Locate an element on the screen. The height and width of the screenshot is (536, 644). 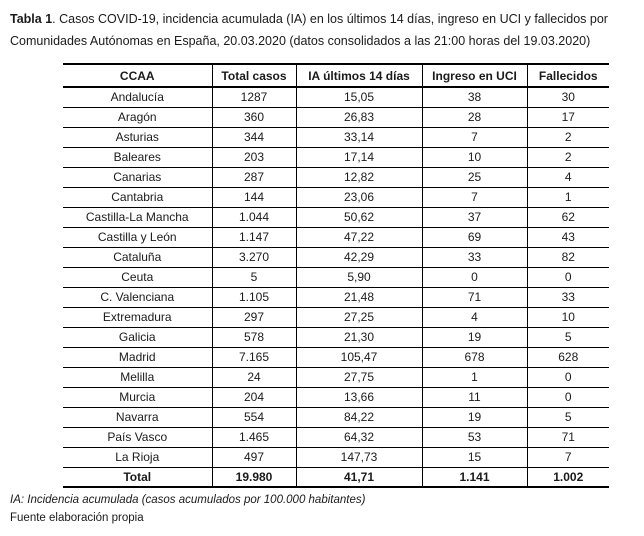
table-cell: 1.105 is located at coordinates (253, 297).